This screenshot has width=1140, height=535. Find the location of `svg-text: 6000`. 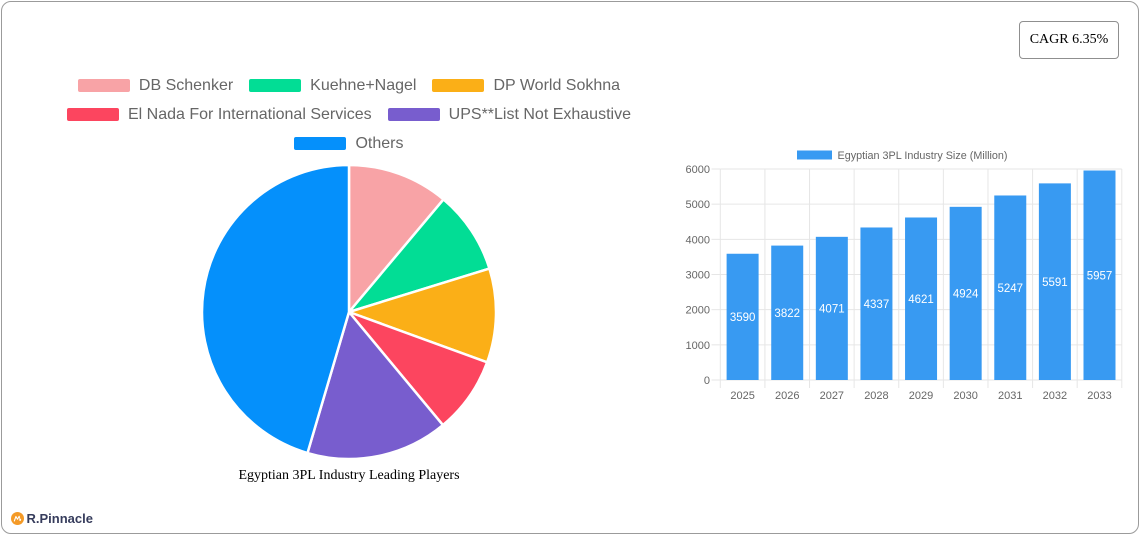

svg-text: 6000 is located at coordinates (698, 170).